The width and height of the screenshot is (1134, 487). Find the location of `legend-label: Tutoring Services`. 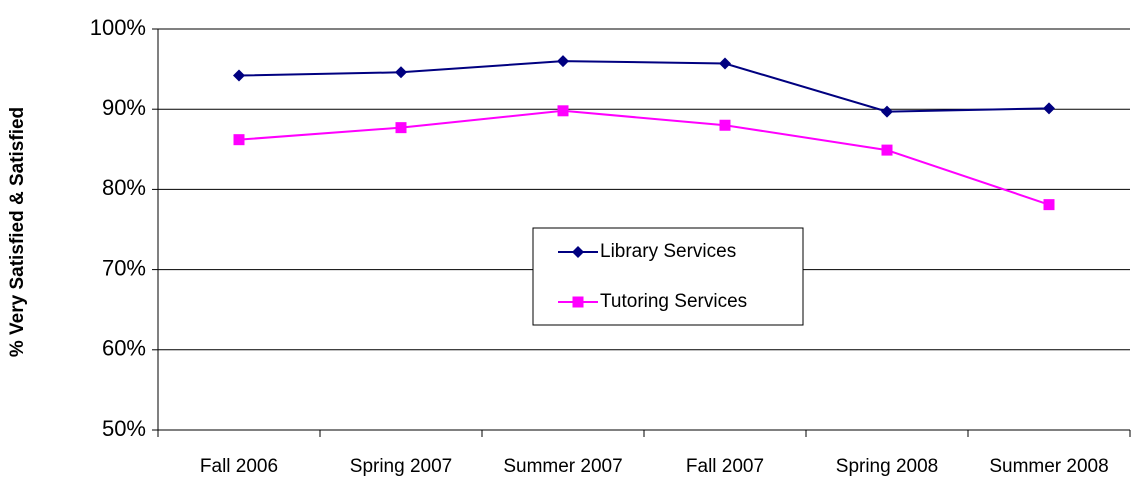

legend-label: Tutoring Services is located at coordinates (673, 301).